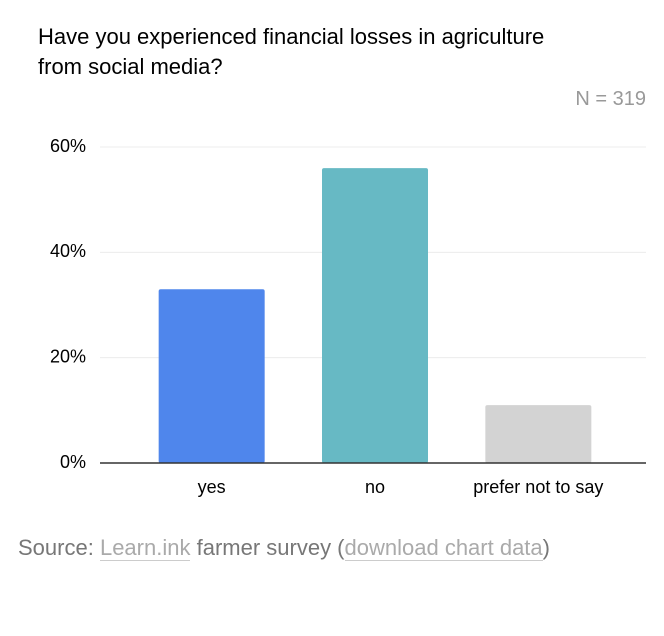 Image resolution: width=664 pixels, height=636 pixels. Describe the element at coordinates (73, 462) in the screenshot. I see `y-tick-label: 0%` at that location.